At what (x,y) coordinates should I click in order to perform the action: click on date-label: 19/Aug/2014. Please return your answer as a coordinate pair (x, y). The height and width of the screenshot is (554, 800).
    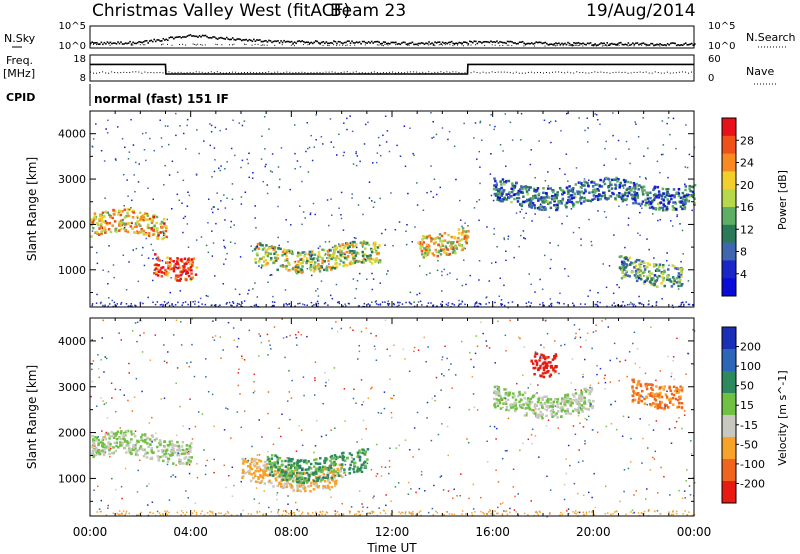
    Looking at the image, I should click on (641, 11).